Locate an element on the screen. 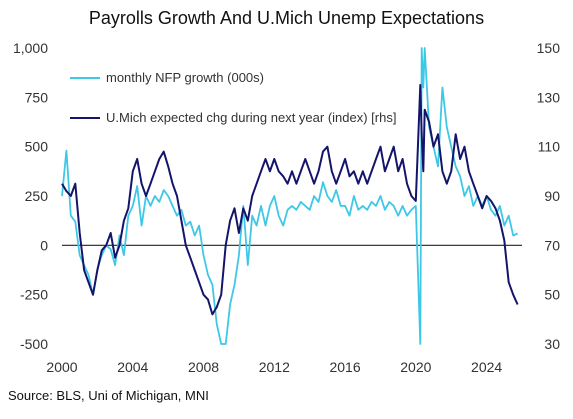 The height and width of the screenshot is (419, 573). legend-label: monthly NFP growth (000s) is located at coordinates (185, 77).